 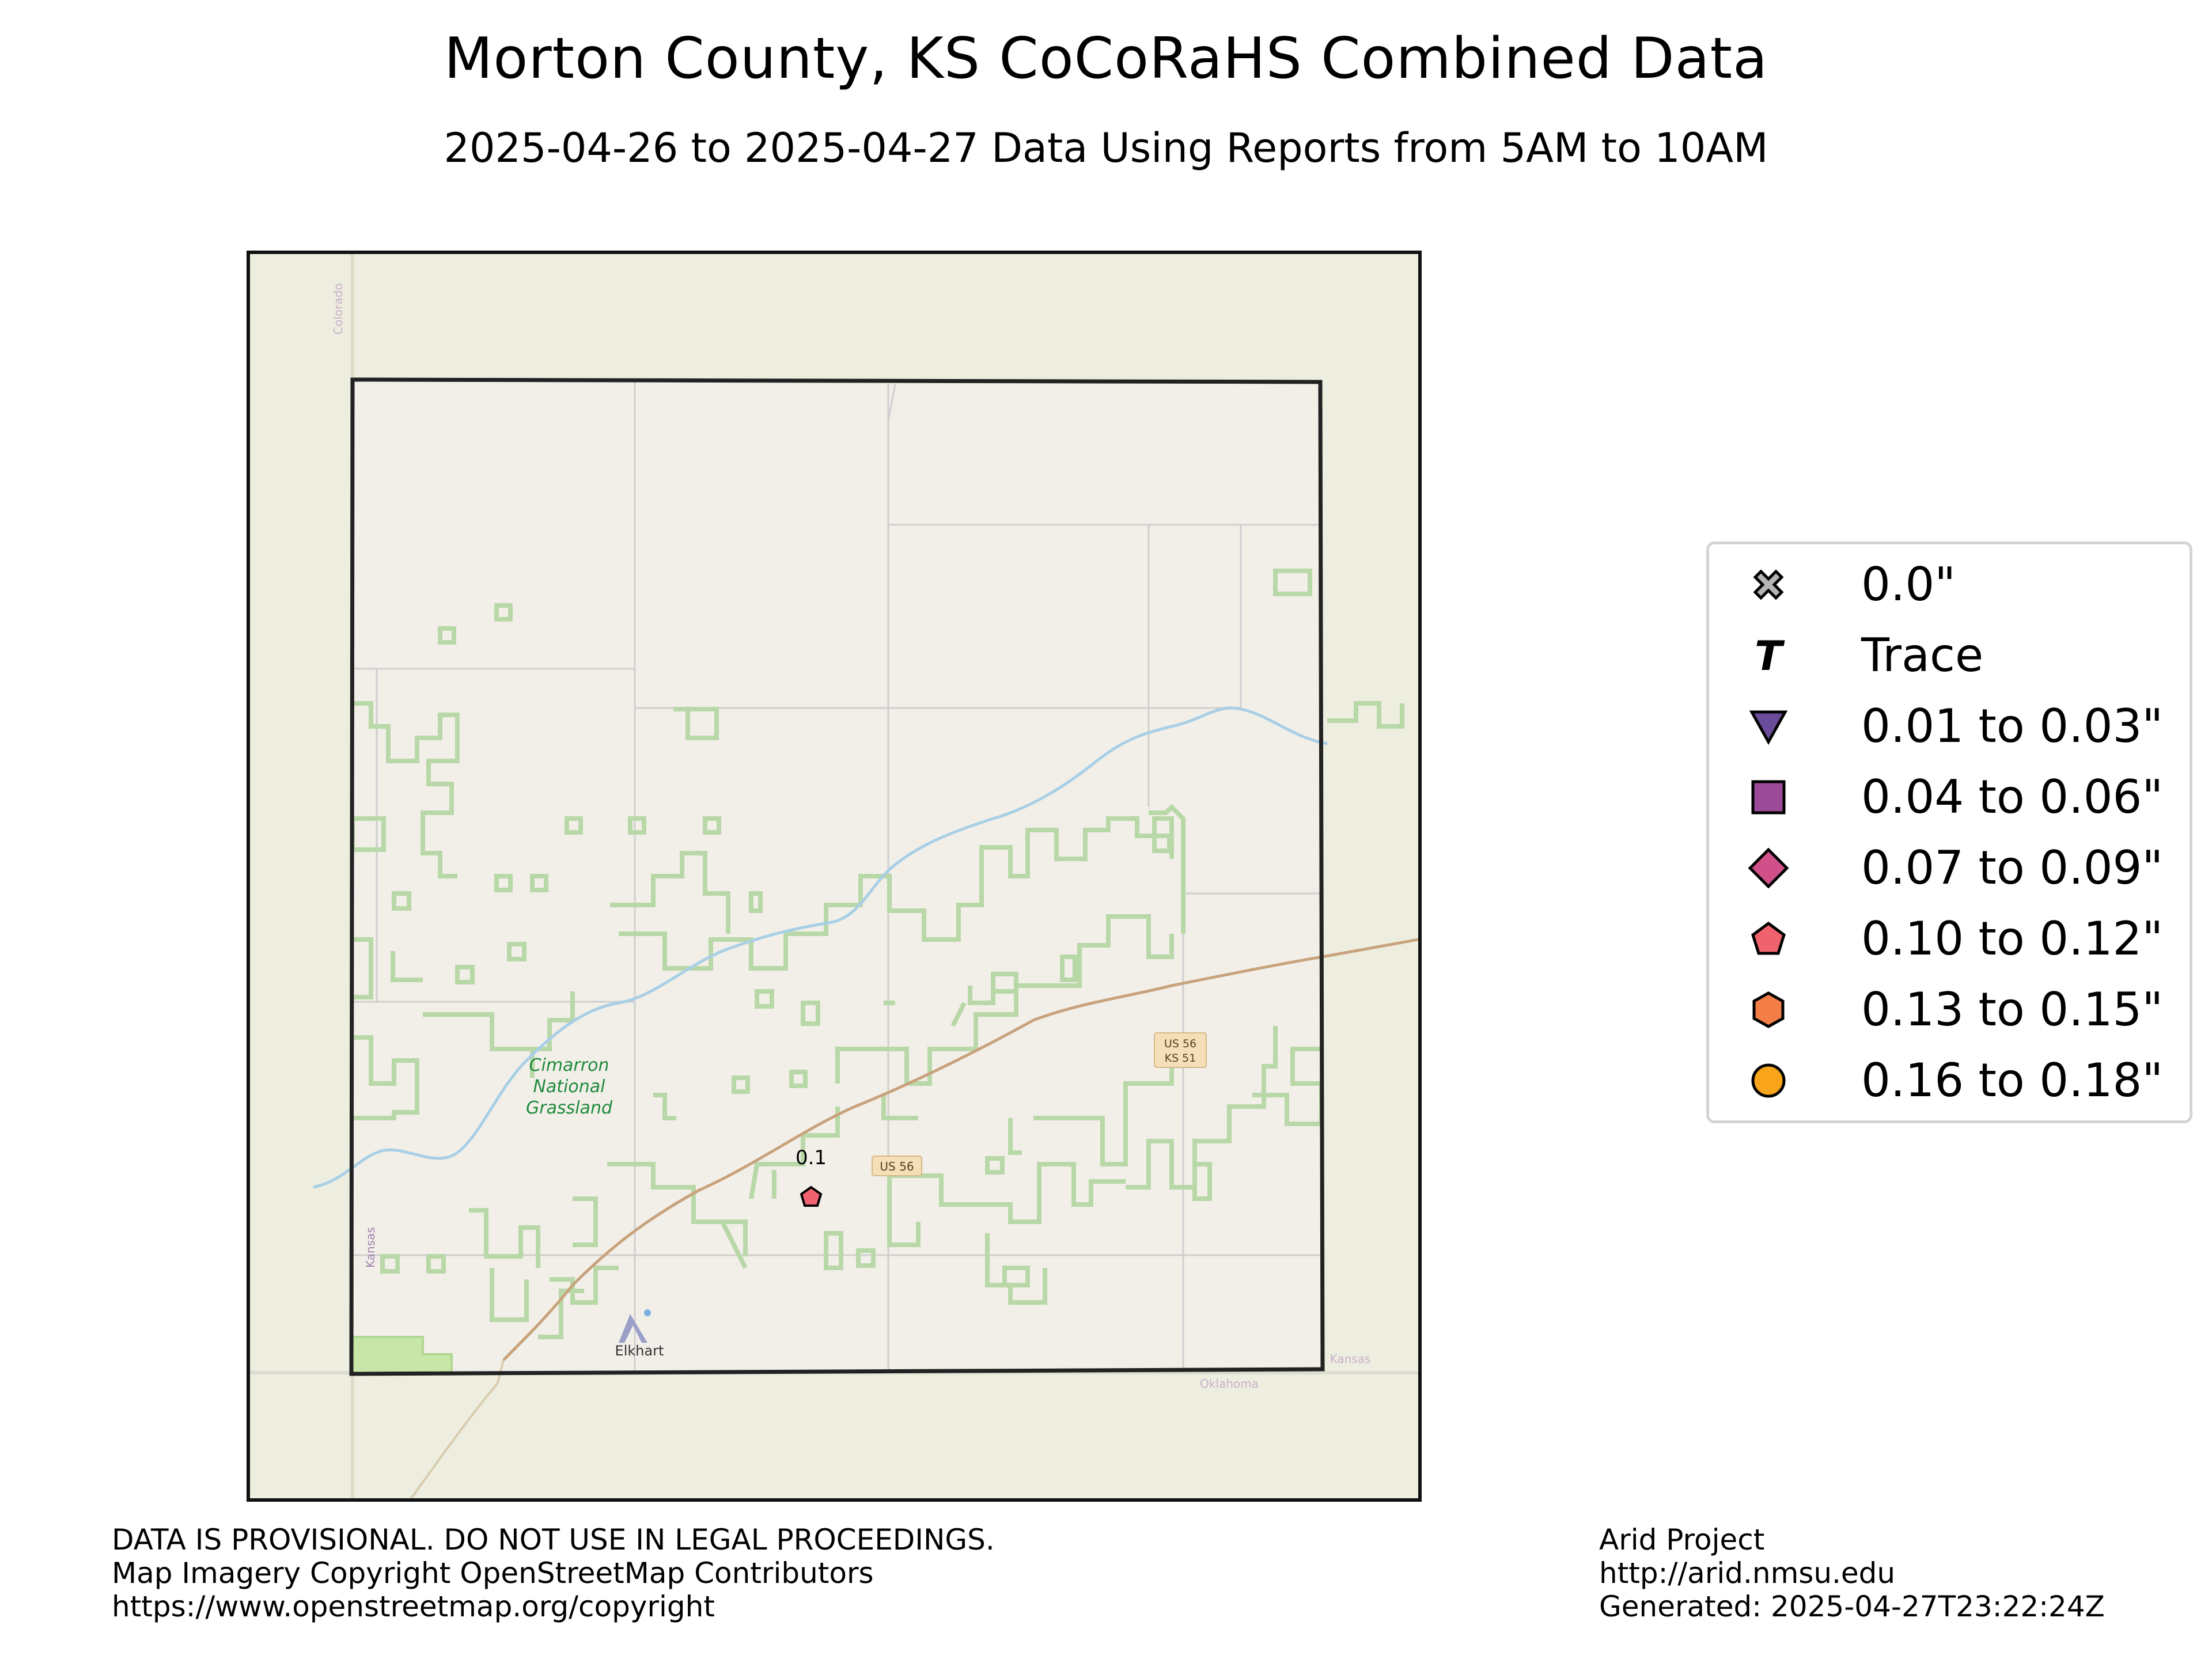 I want to click on road-shield-us56-ks51: US 56 KS 51, so click(x=1180, y=1050).